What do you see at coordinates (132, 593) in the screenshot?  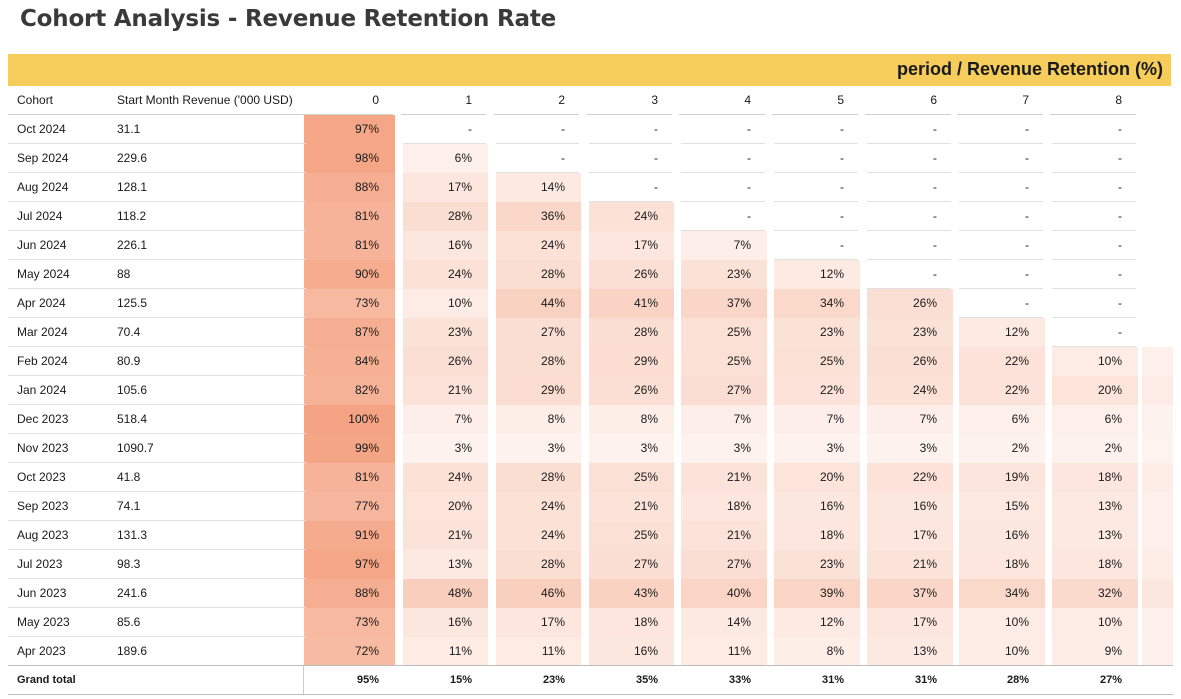 I see `start-revenue: 241.6` at bounding box center [132, 593].